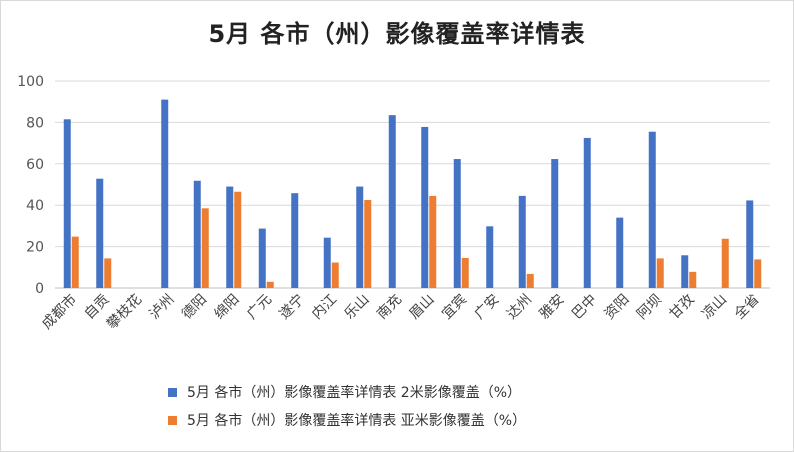 The height and width of the screenshot is (452, 794). Describe the element at coordinates (356, 307) in the screenshot. I see `x-category-label: 乐山` at that location.